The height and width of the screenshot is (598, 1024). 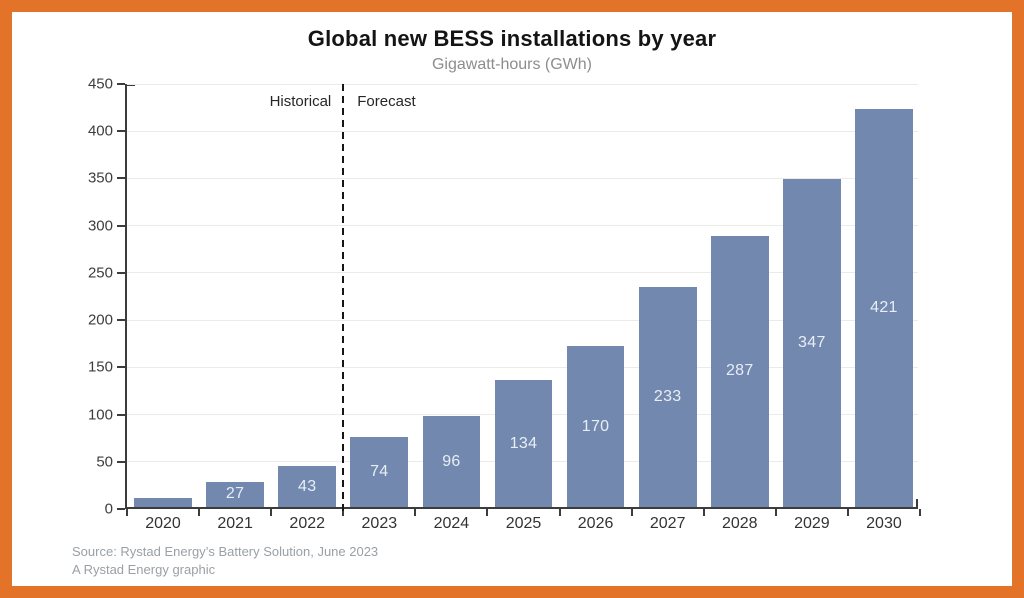 What do you see at coordinates (104, 462) in the screenshot?
I see `y-axis-label-50: 50` at bounding box center [104, 462].